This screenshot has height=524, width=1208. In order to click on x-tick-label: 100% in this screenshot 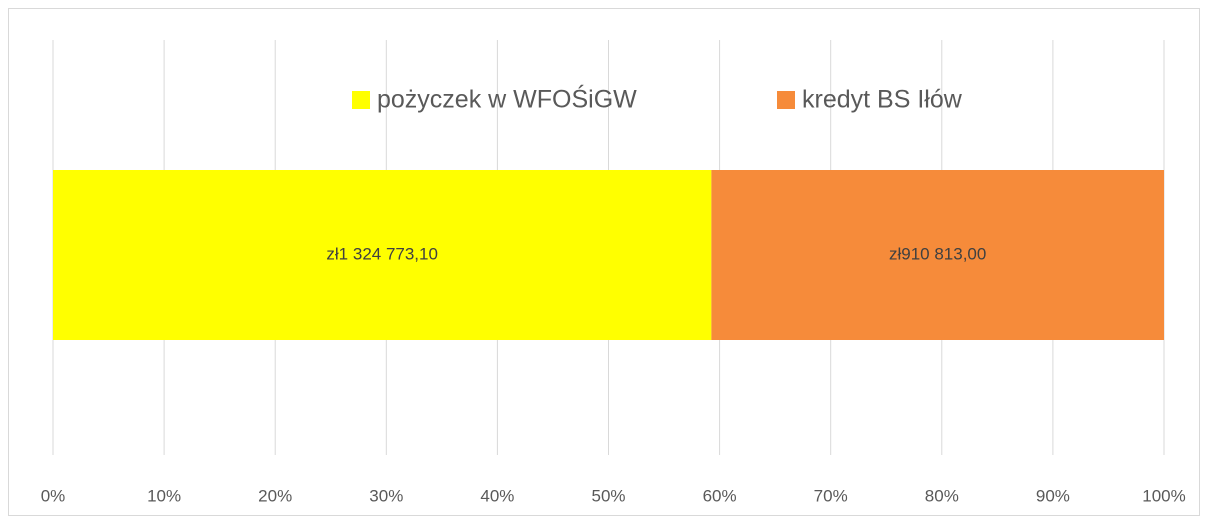, I will do `click(1163, 495)`.